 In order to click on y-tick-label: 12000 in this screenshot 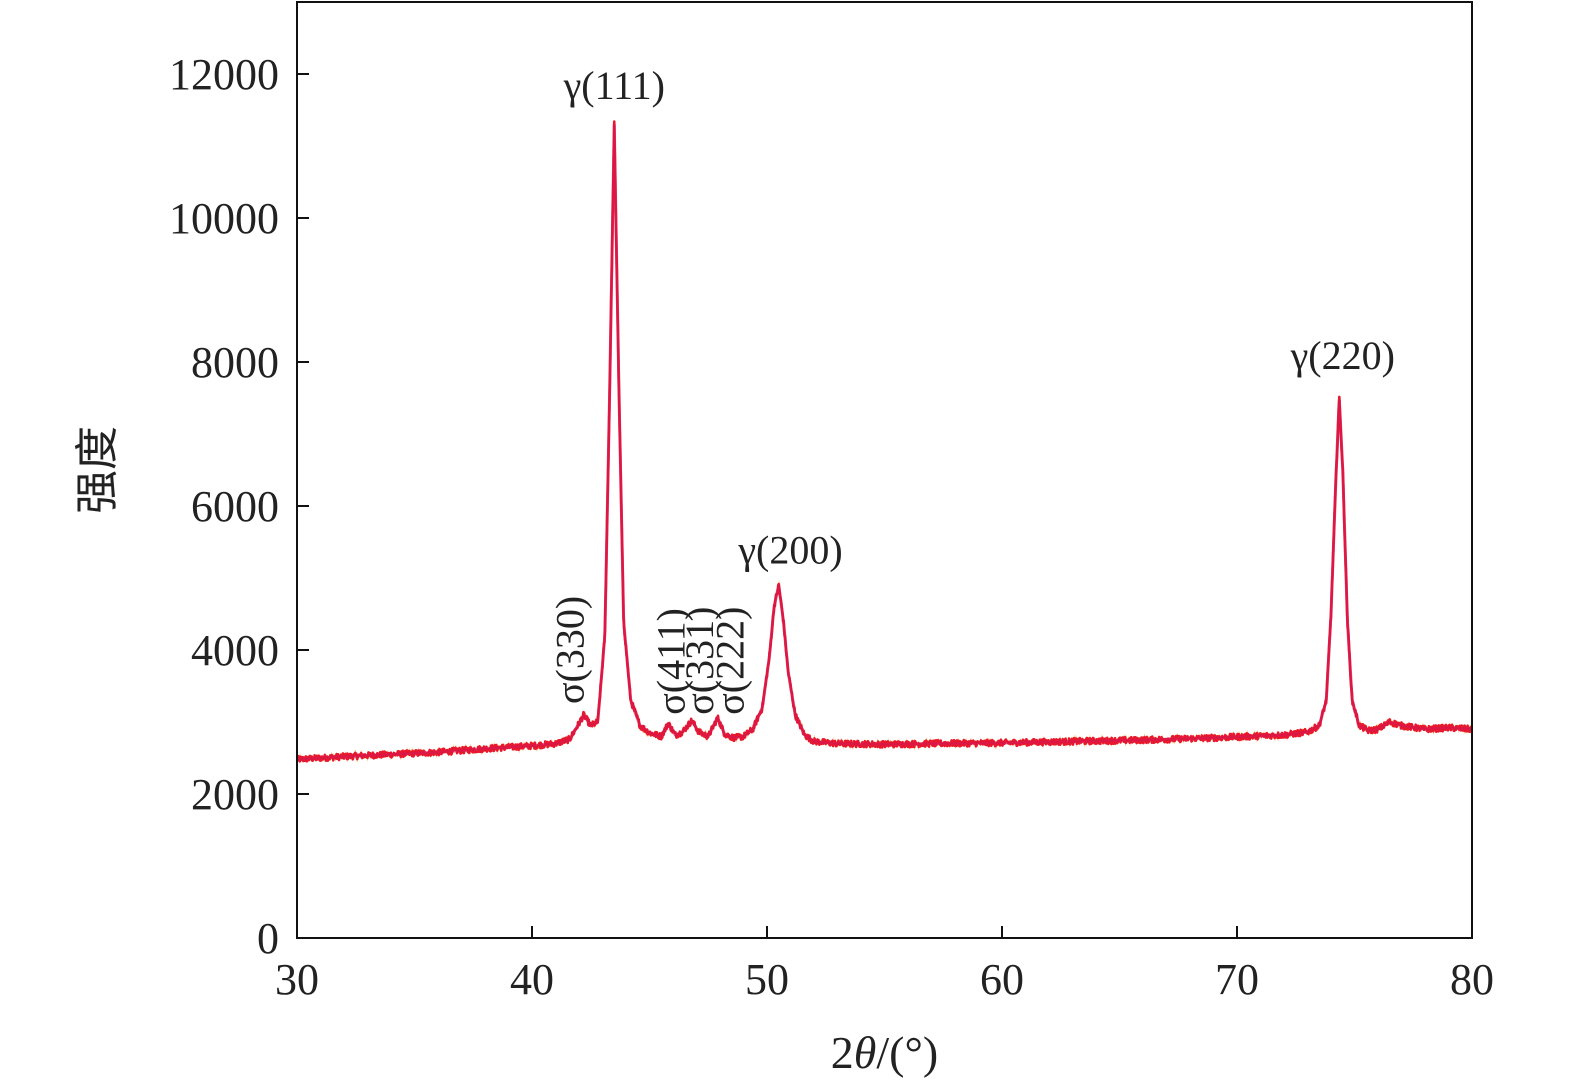, I will do `click(224, 74)`.